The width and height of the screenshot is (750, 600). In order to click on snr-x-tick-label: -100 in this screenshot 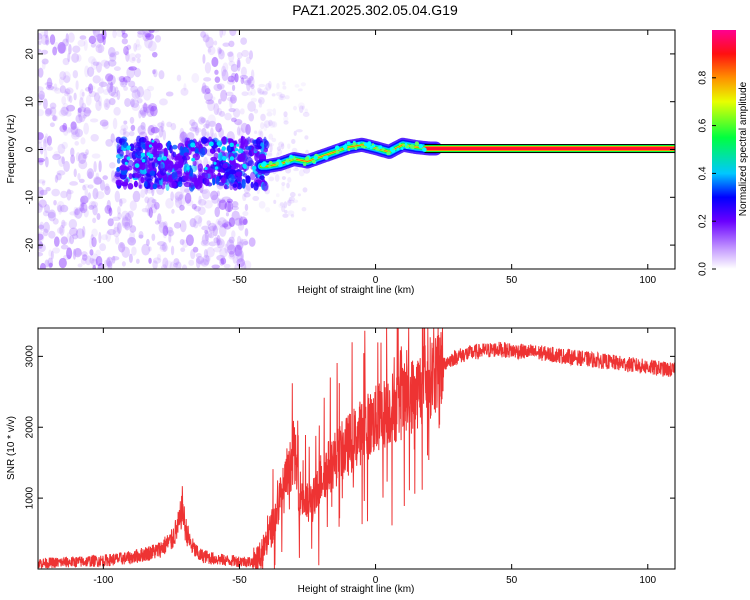, I will do `click(103, 580)`.